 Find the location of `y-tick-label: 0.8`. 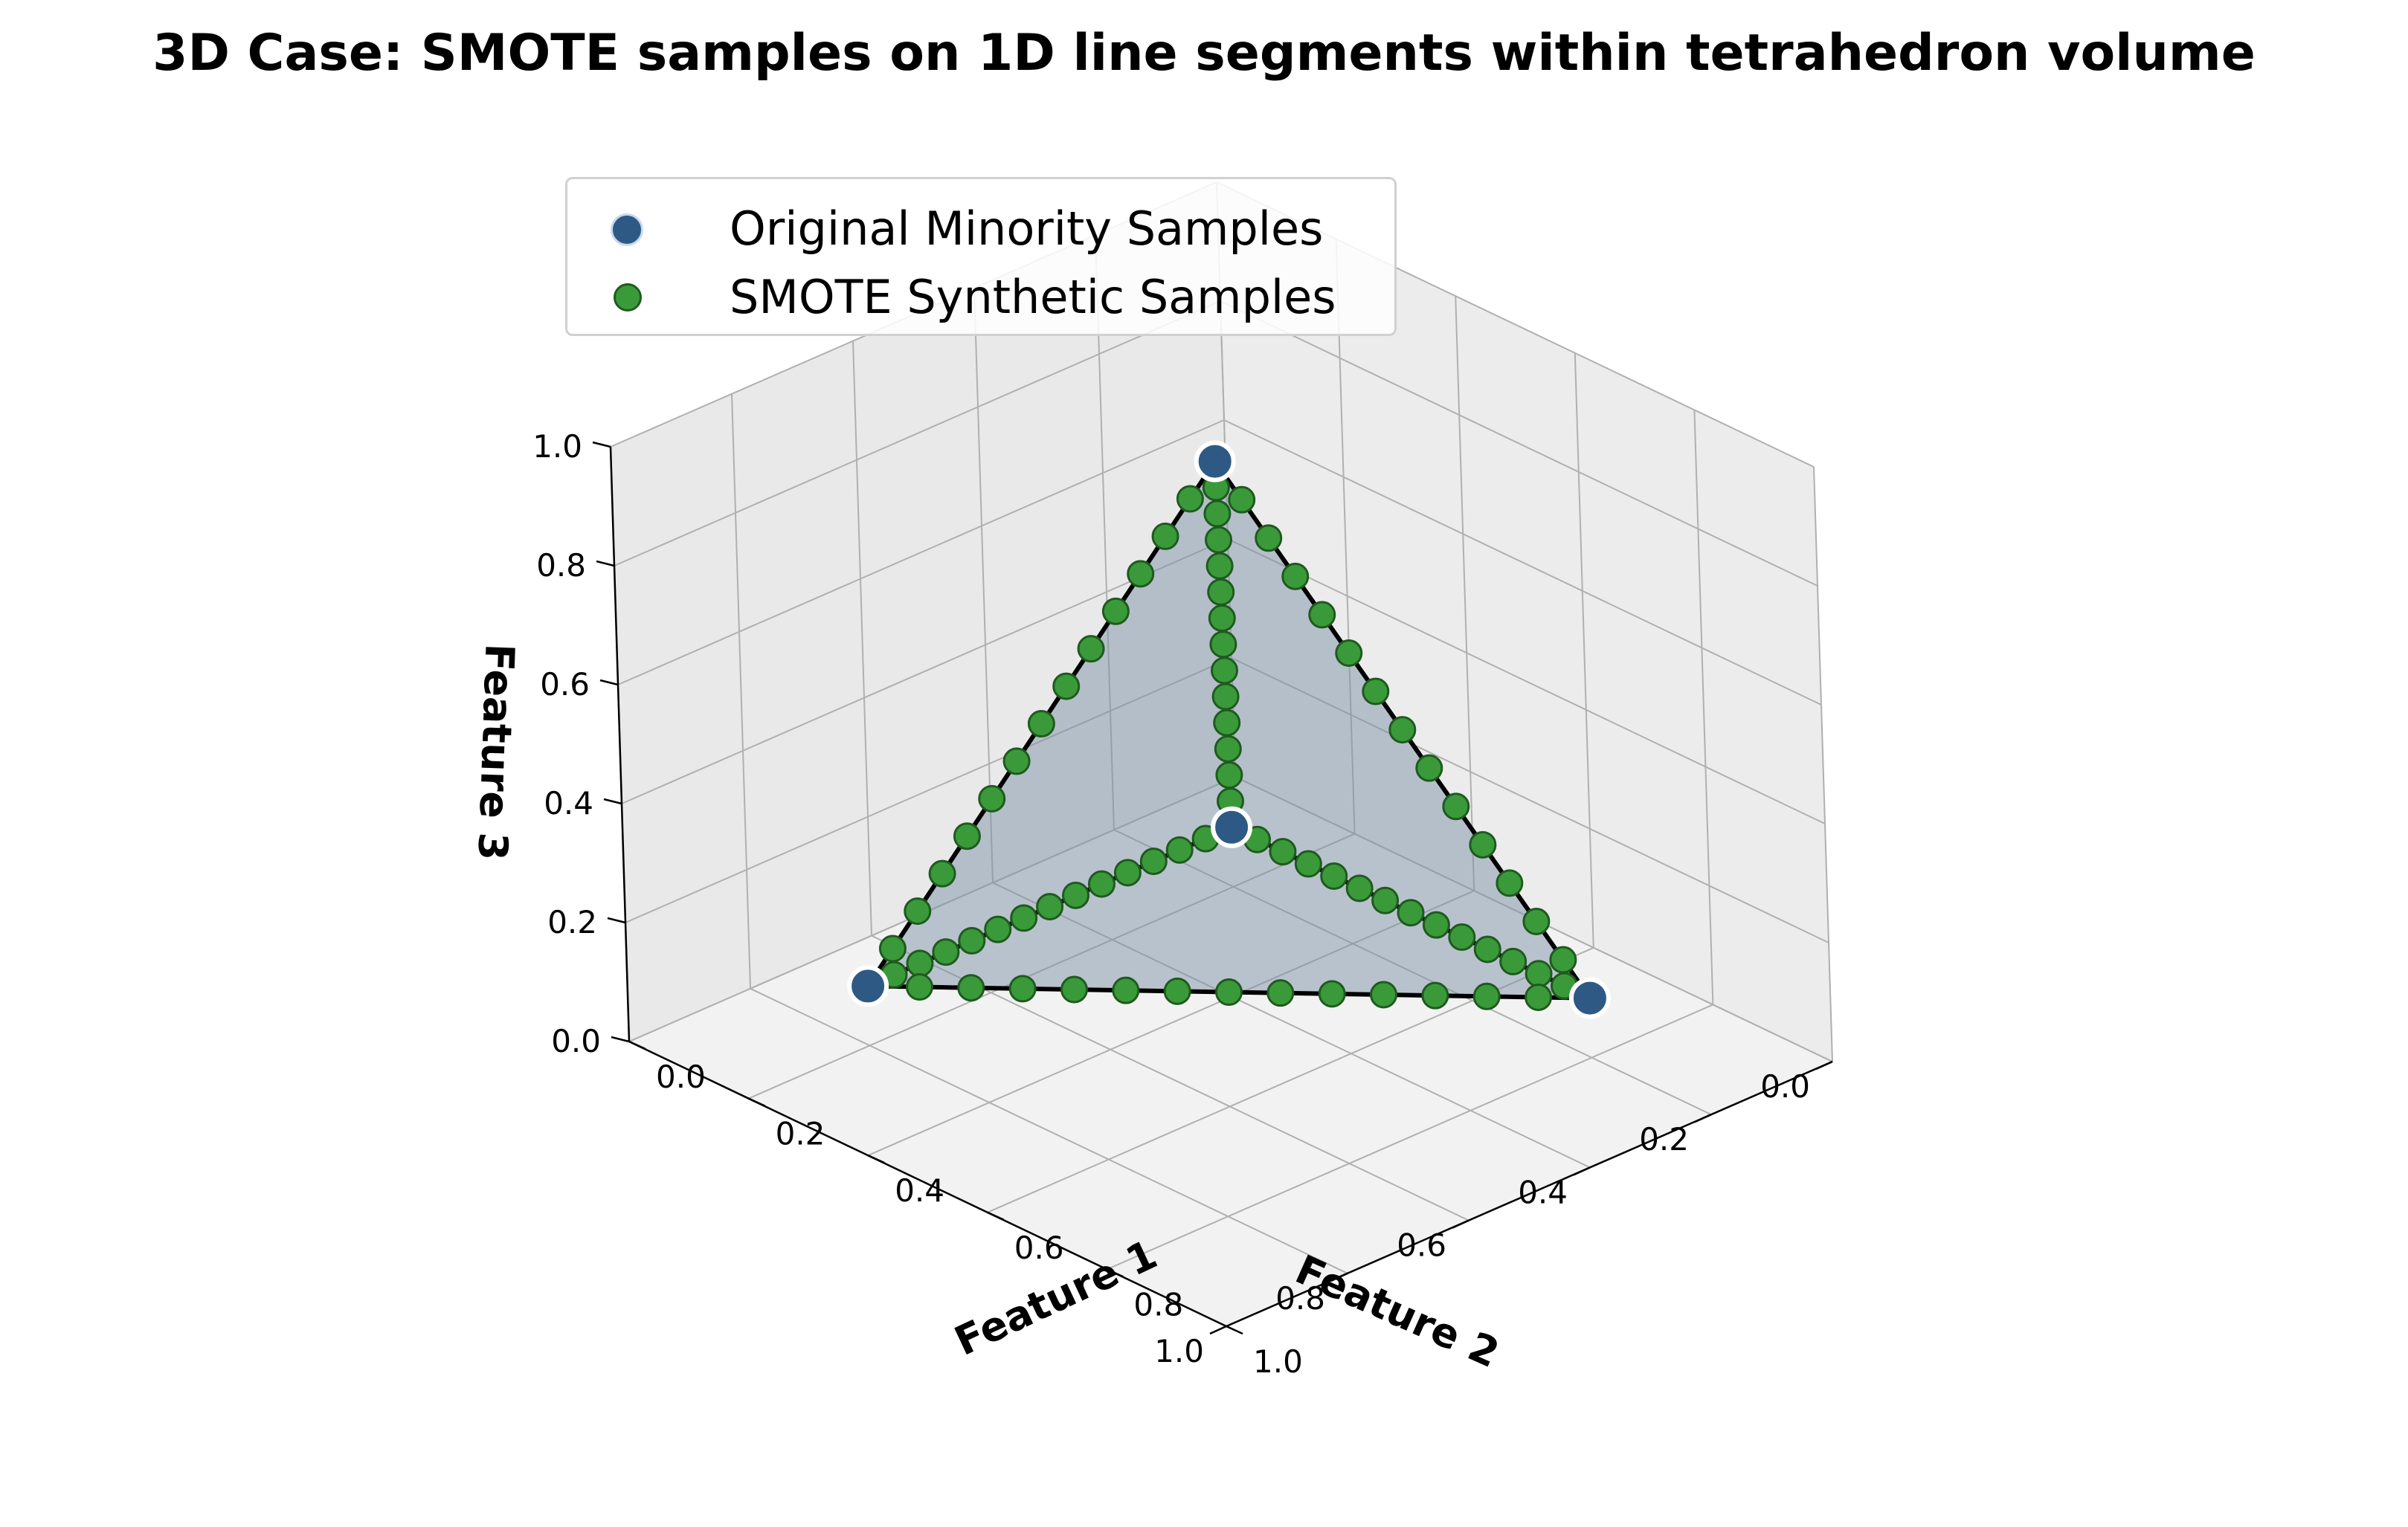

y-tick-label: 0.8 is located at coordinates (1300, 1298).